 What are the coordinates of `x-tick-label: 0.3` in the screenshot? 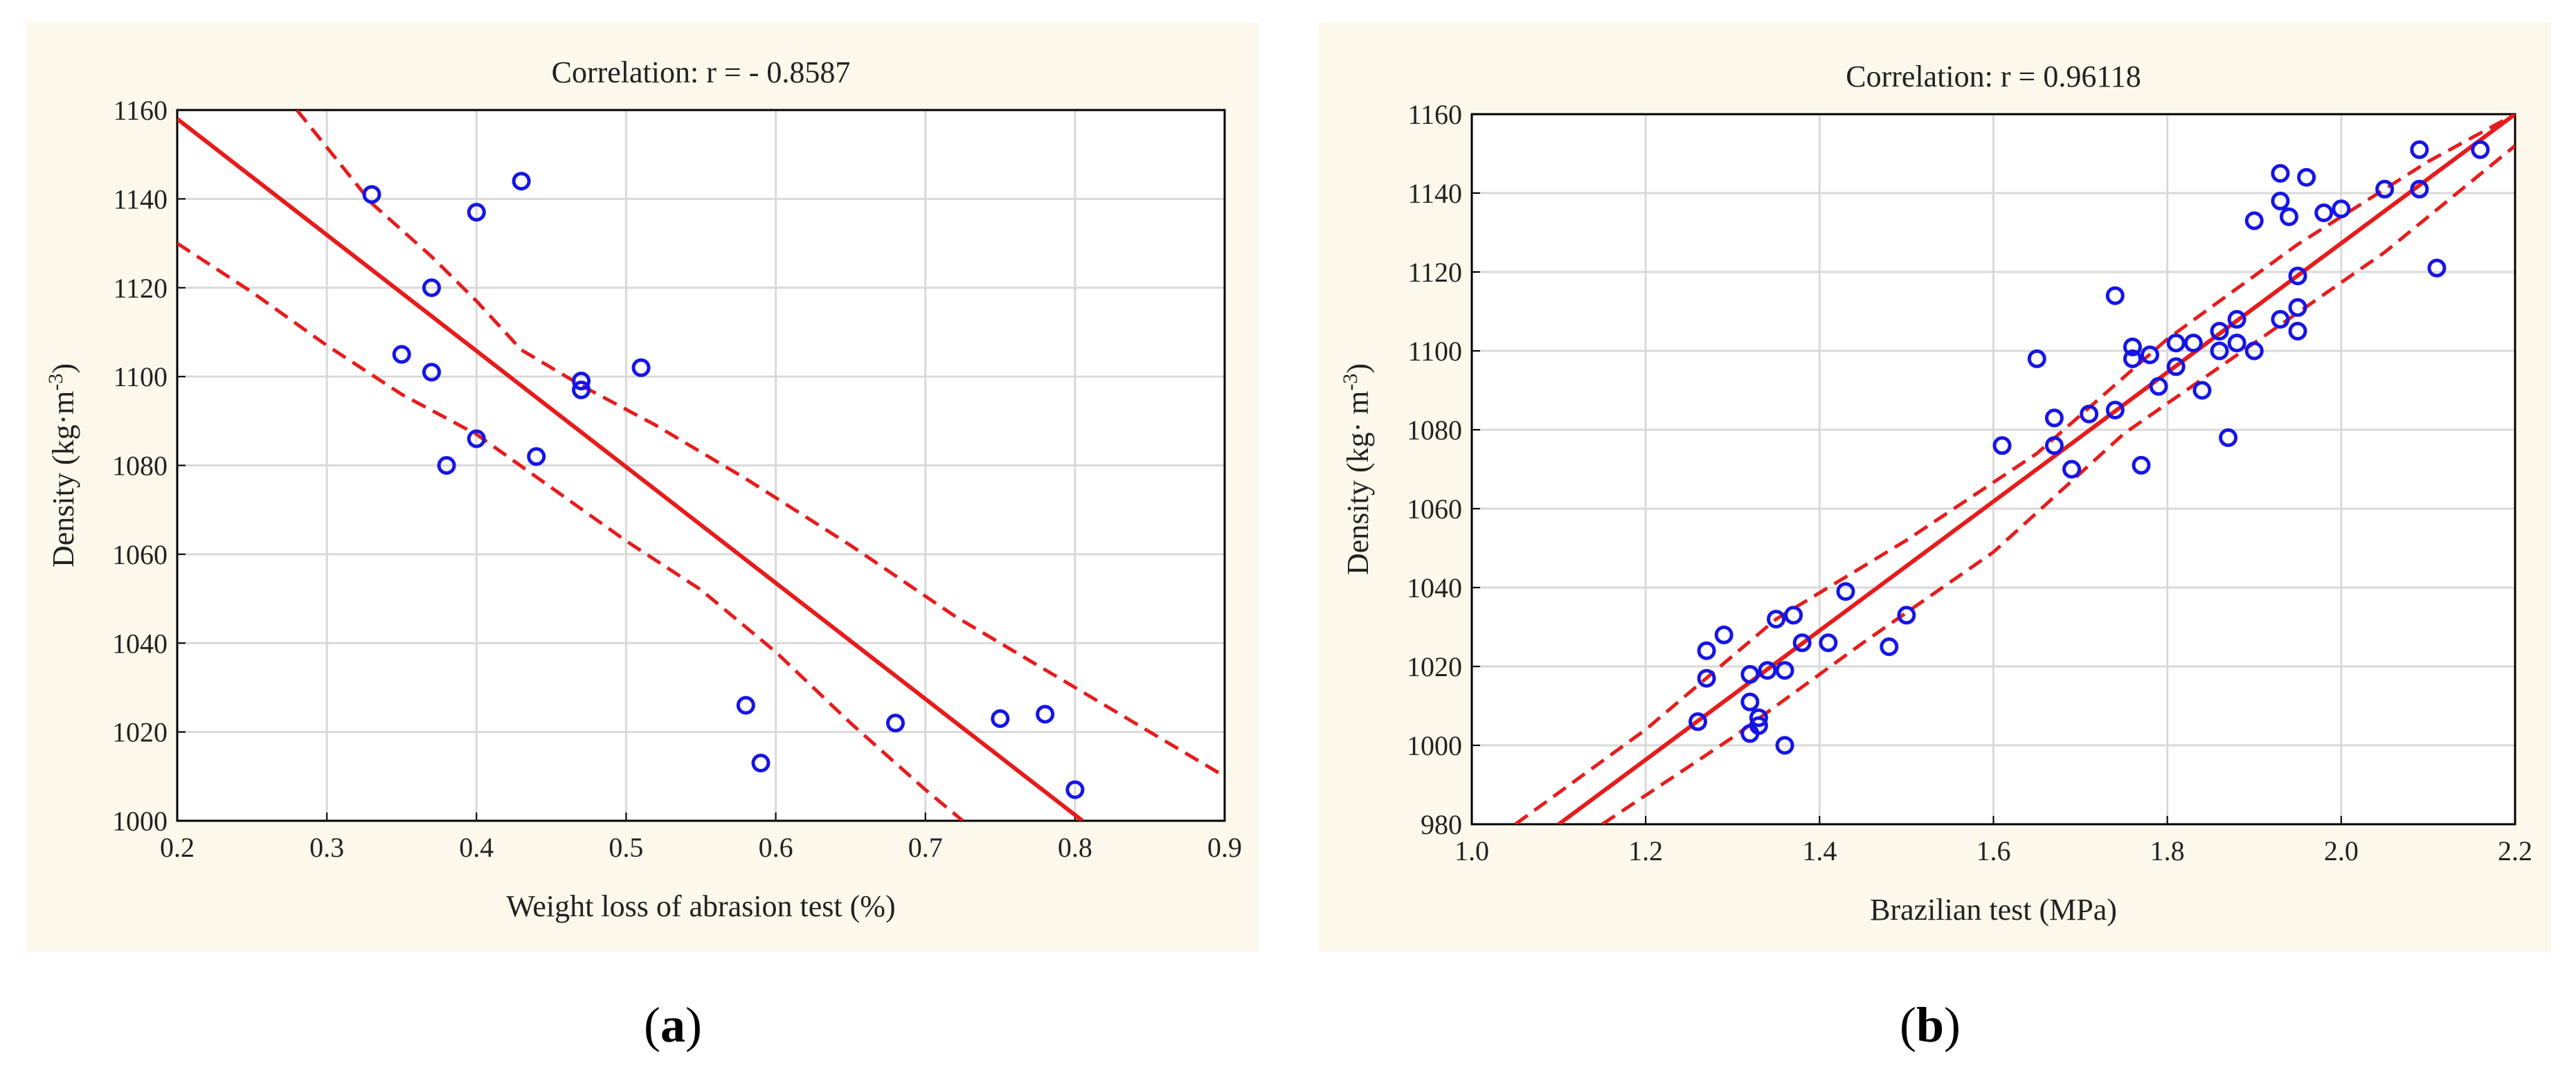 It's located at (326, 847).